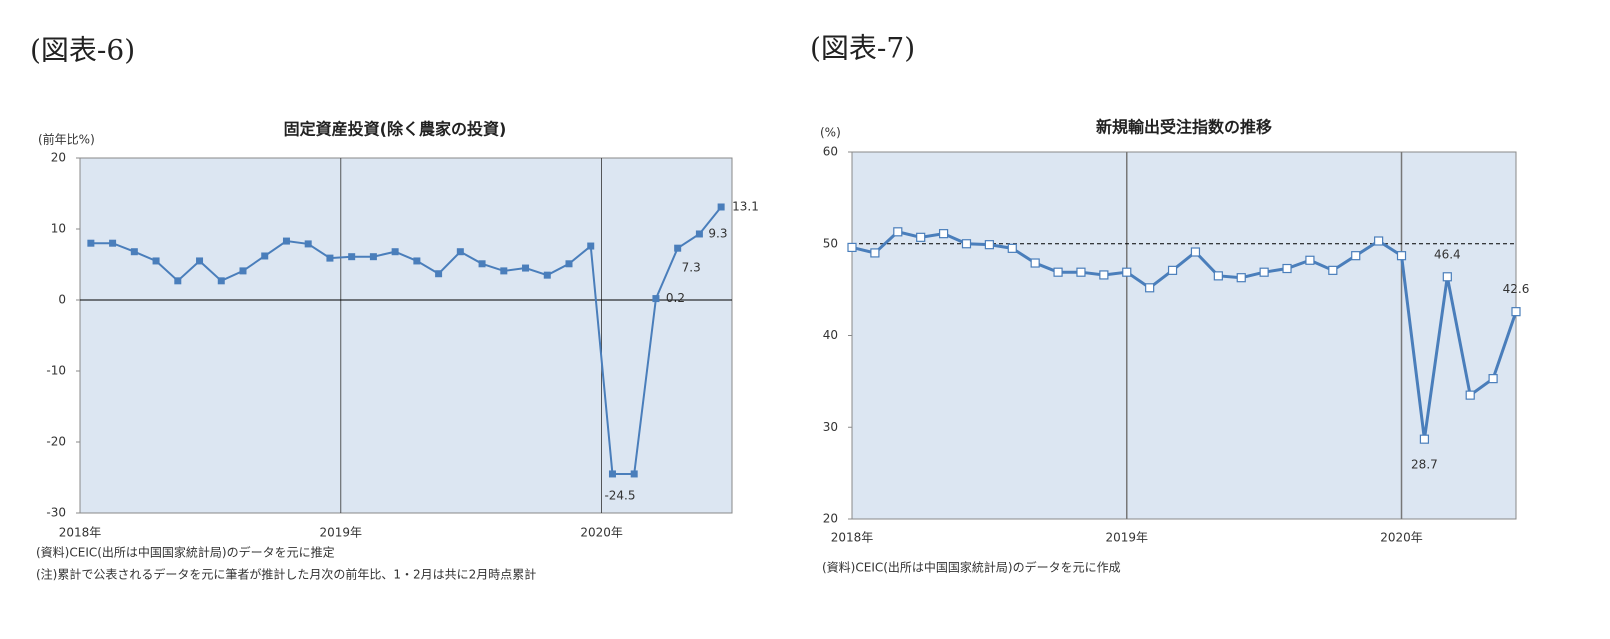 This screenshot has width=1610, height=639. Describe the element at coordinates (745, 206) in the screenshot. I see `data-label: 13.1` at that location.